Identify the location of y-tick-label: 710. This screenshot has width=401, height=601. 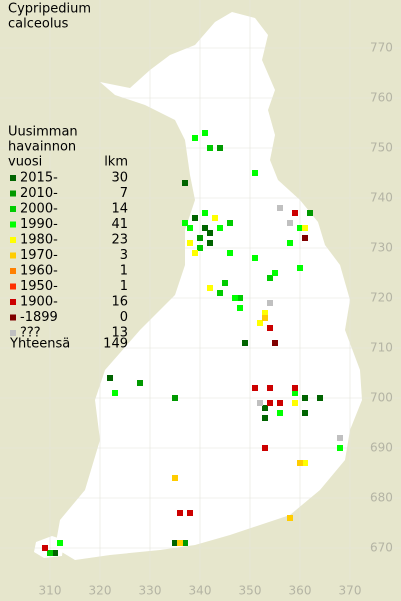
(381, 348).